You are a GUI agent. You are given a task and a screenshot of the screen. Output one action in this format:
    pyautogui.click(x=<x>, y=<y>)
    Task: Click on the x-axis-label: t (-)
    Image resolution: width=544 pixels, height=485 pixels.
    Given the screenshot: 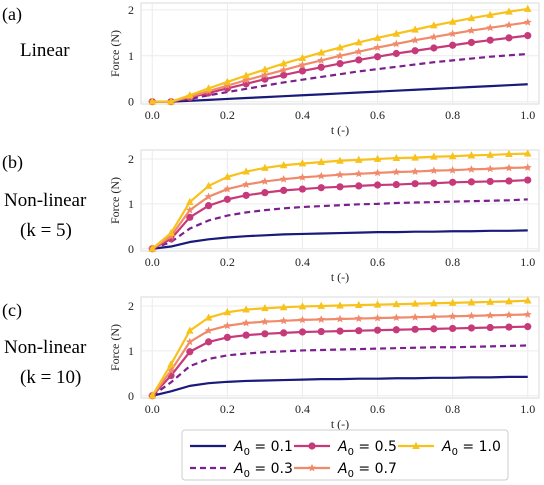 What is the action you would take?
    pyautogui.click(x=340, y=277)
    